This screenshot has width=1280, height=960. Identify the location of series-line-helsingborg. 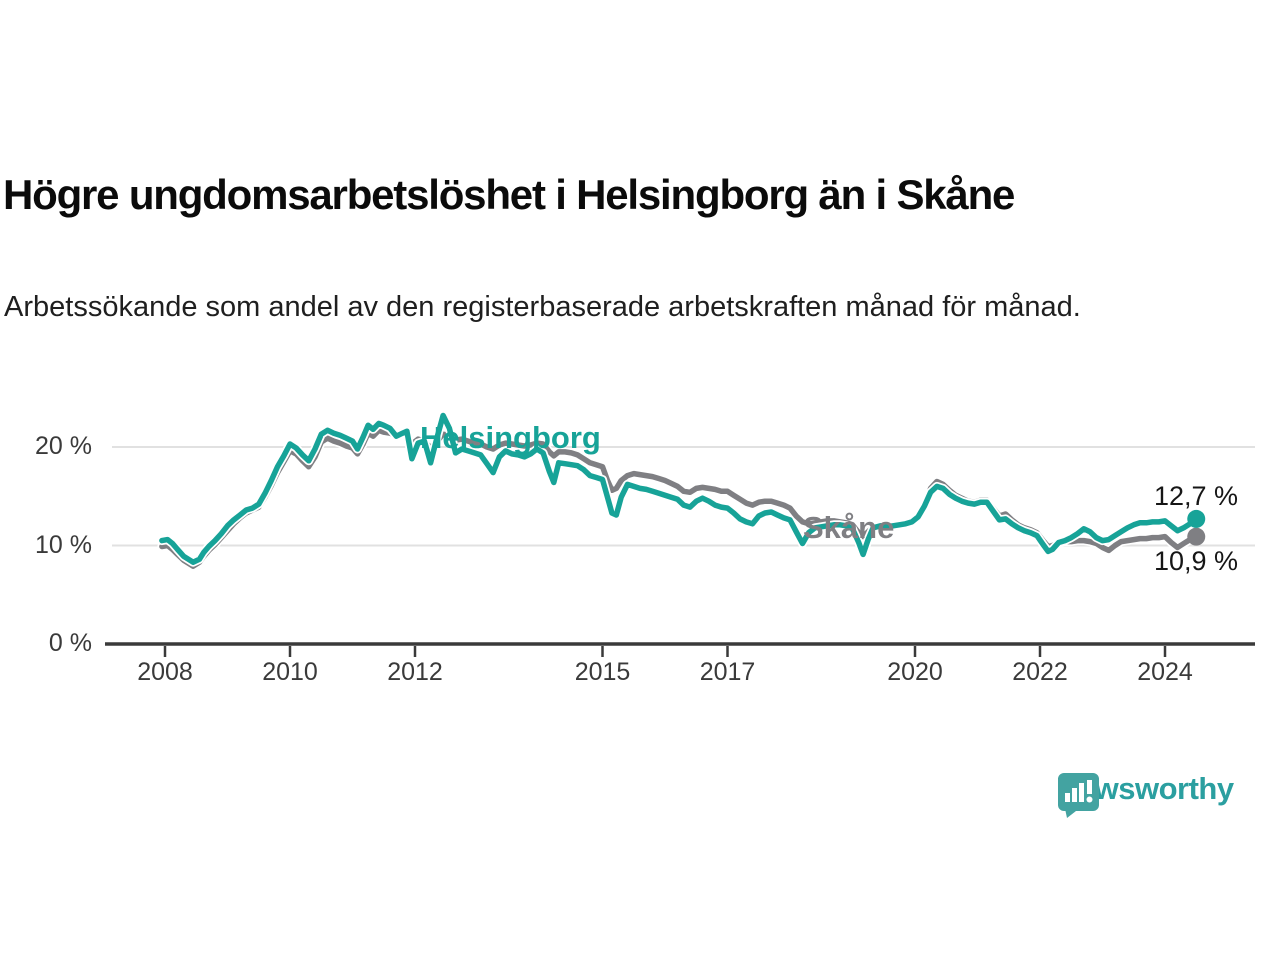
(679, 488).